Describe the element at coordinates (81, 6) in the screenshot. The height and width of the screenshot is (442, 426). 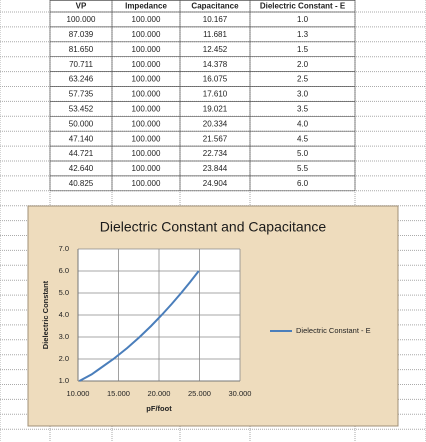
I see `column-header: VP` at that location.